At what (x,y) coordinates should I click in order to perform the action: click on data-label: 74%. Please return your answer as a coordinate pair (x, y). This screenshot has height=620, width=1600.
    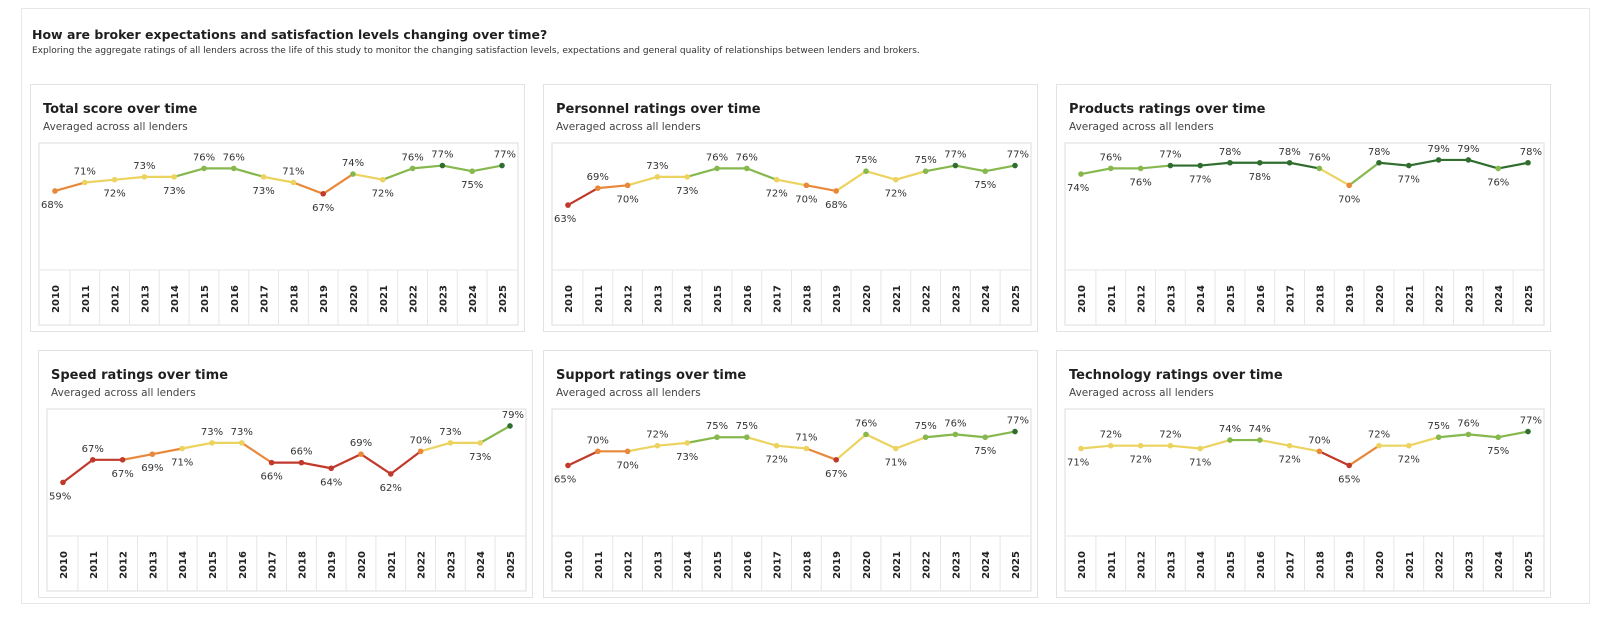
    Looking at the image, I should click on (1078, 188).